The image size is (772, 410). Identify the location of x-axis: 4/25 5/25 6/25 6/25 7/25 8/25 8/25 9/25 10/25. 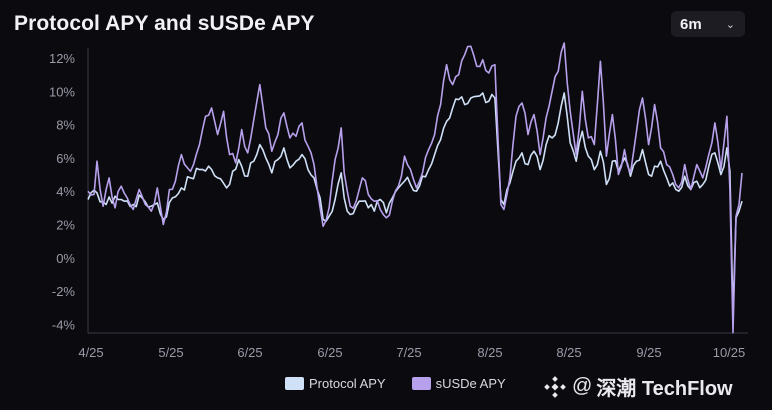
(413, 346).